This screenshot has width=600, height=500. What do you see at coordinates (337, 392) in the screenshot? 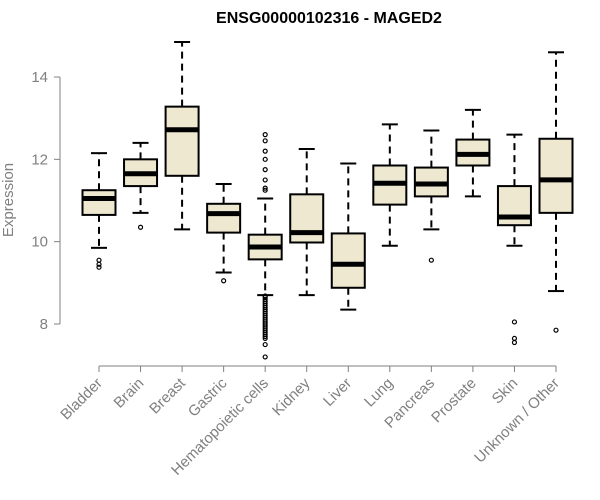
I see `x-tick-label: Liver` at bounding box center [337, 392].